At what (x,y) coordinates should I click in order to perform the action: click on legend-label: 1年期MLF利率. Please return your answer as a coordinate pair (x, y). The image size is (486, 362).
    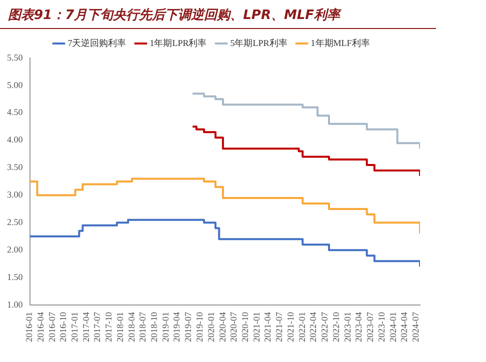
    Looking at the image, I should click on (340, 43).